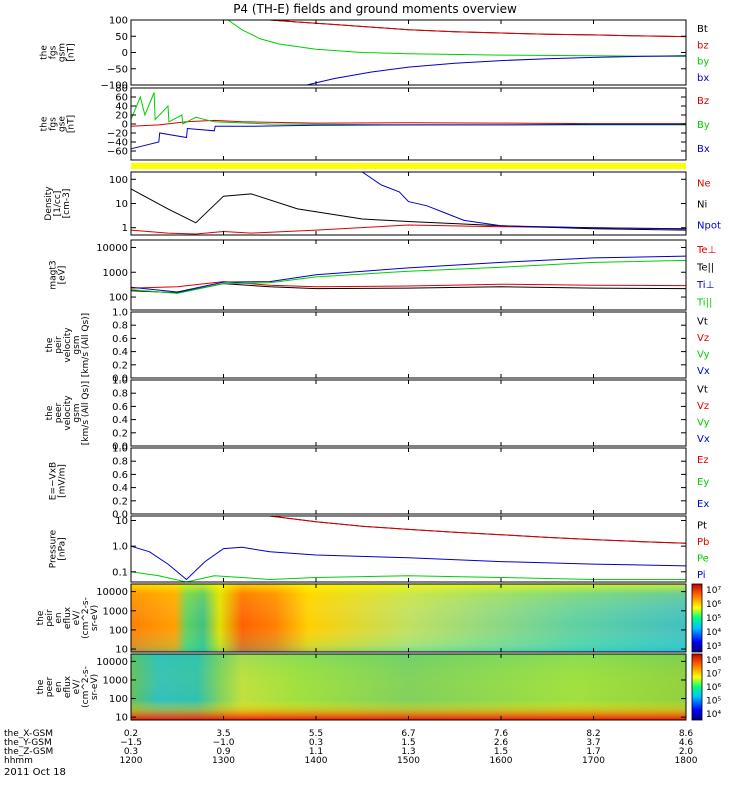 This screenshot has width=750, height=800. Describe the element at coordinates (408, 752) in the screenshot. I see `x-tick-label: 1.3` at that location.